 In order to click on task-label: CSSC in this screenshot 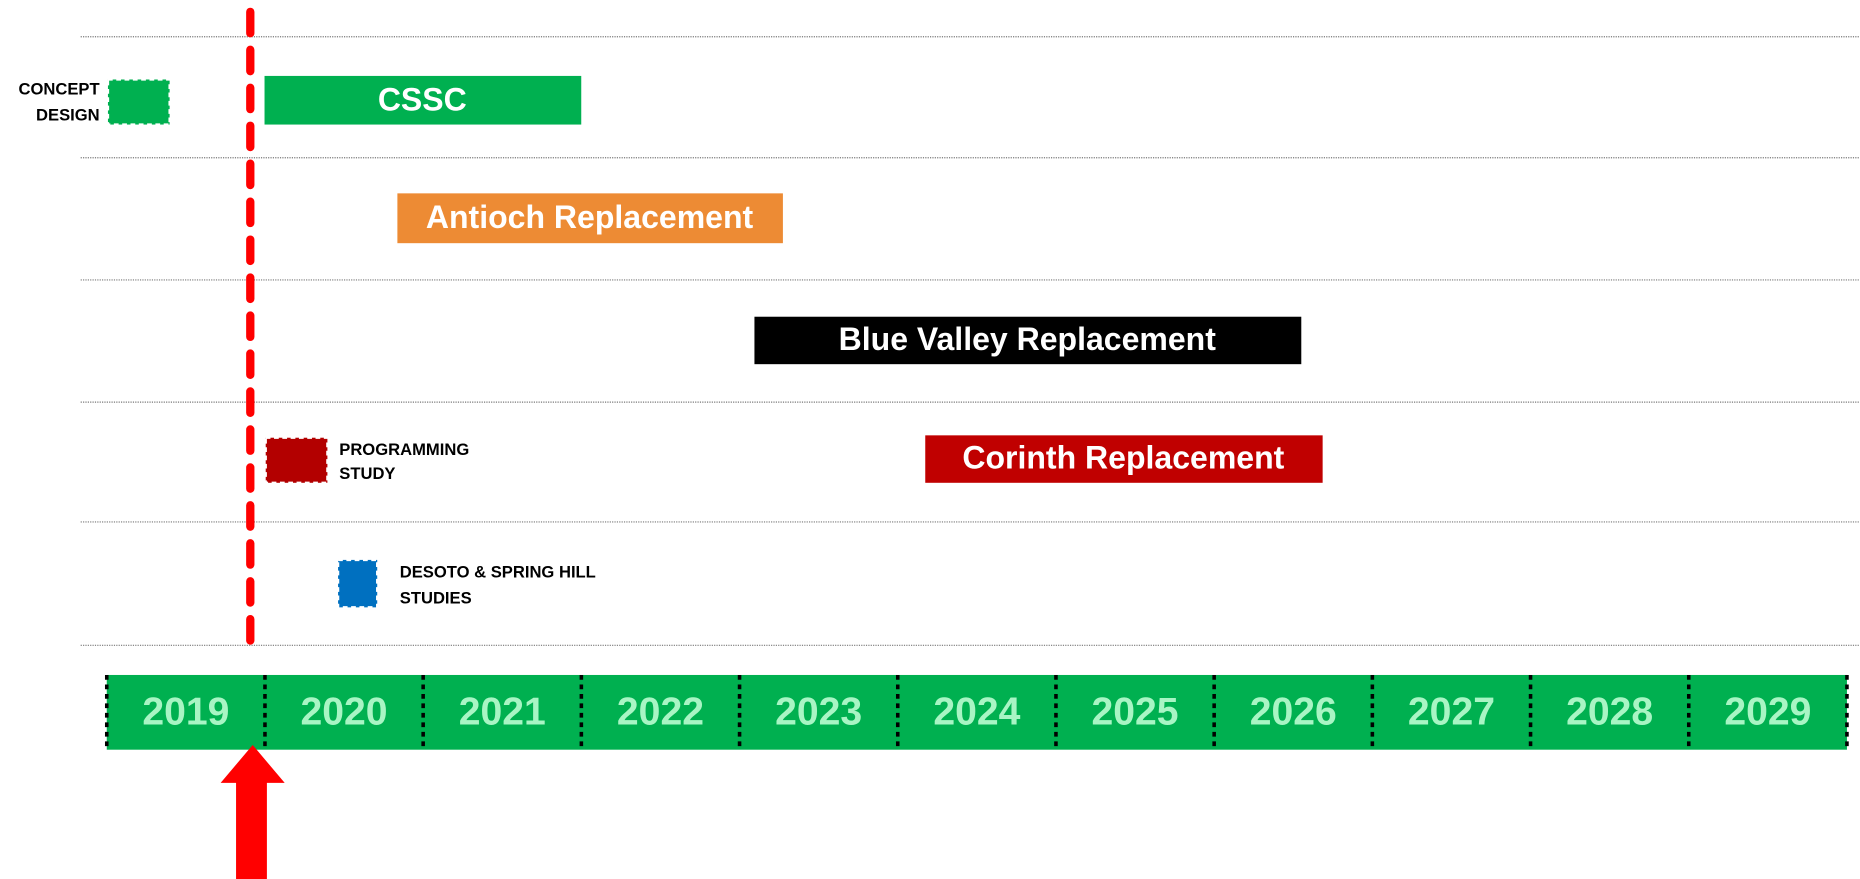, I will do `click(422, 99)`.